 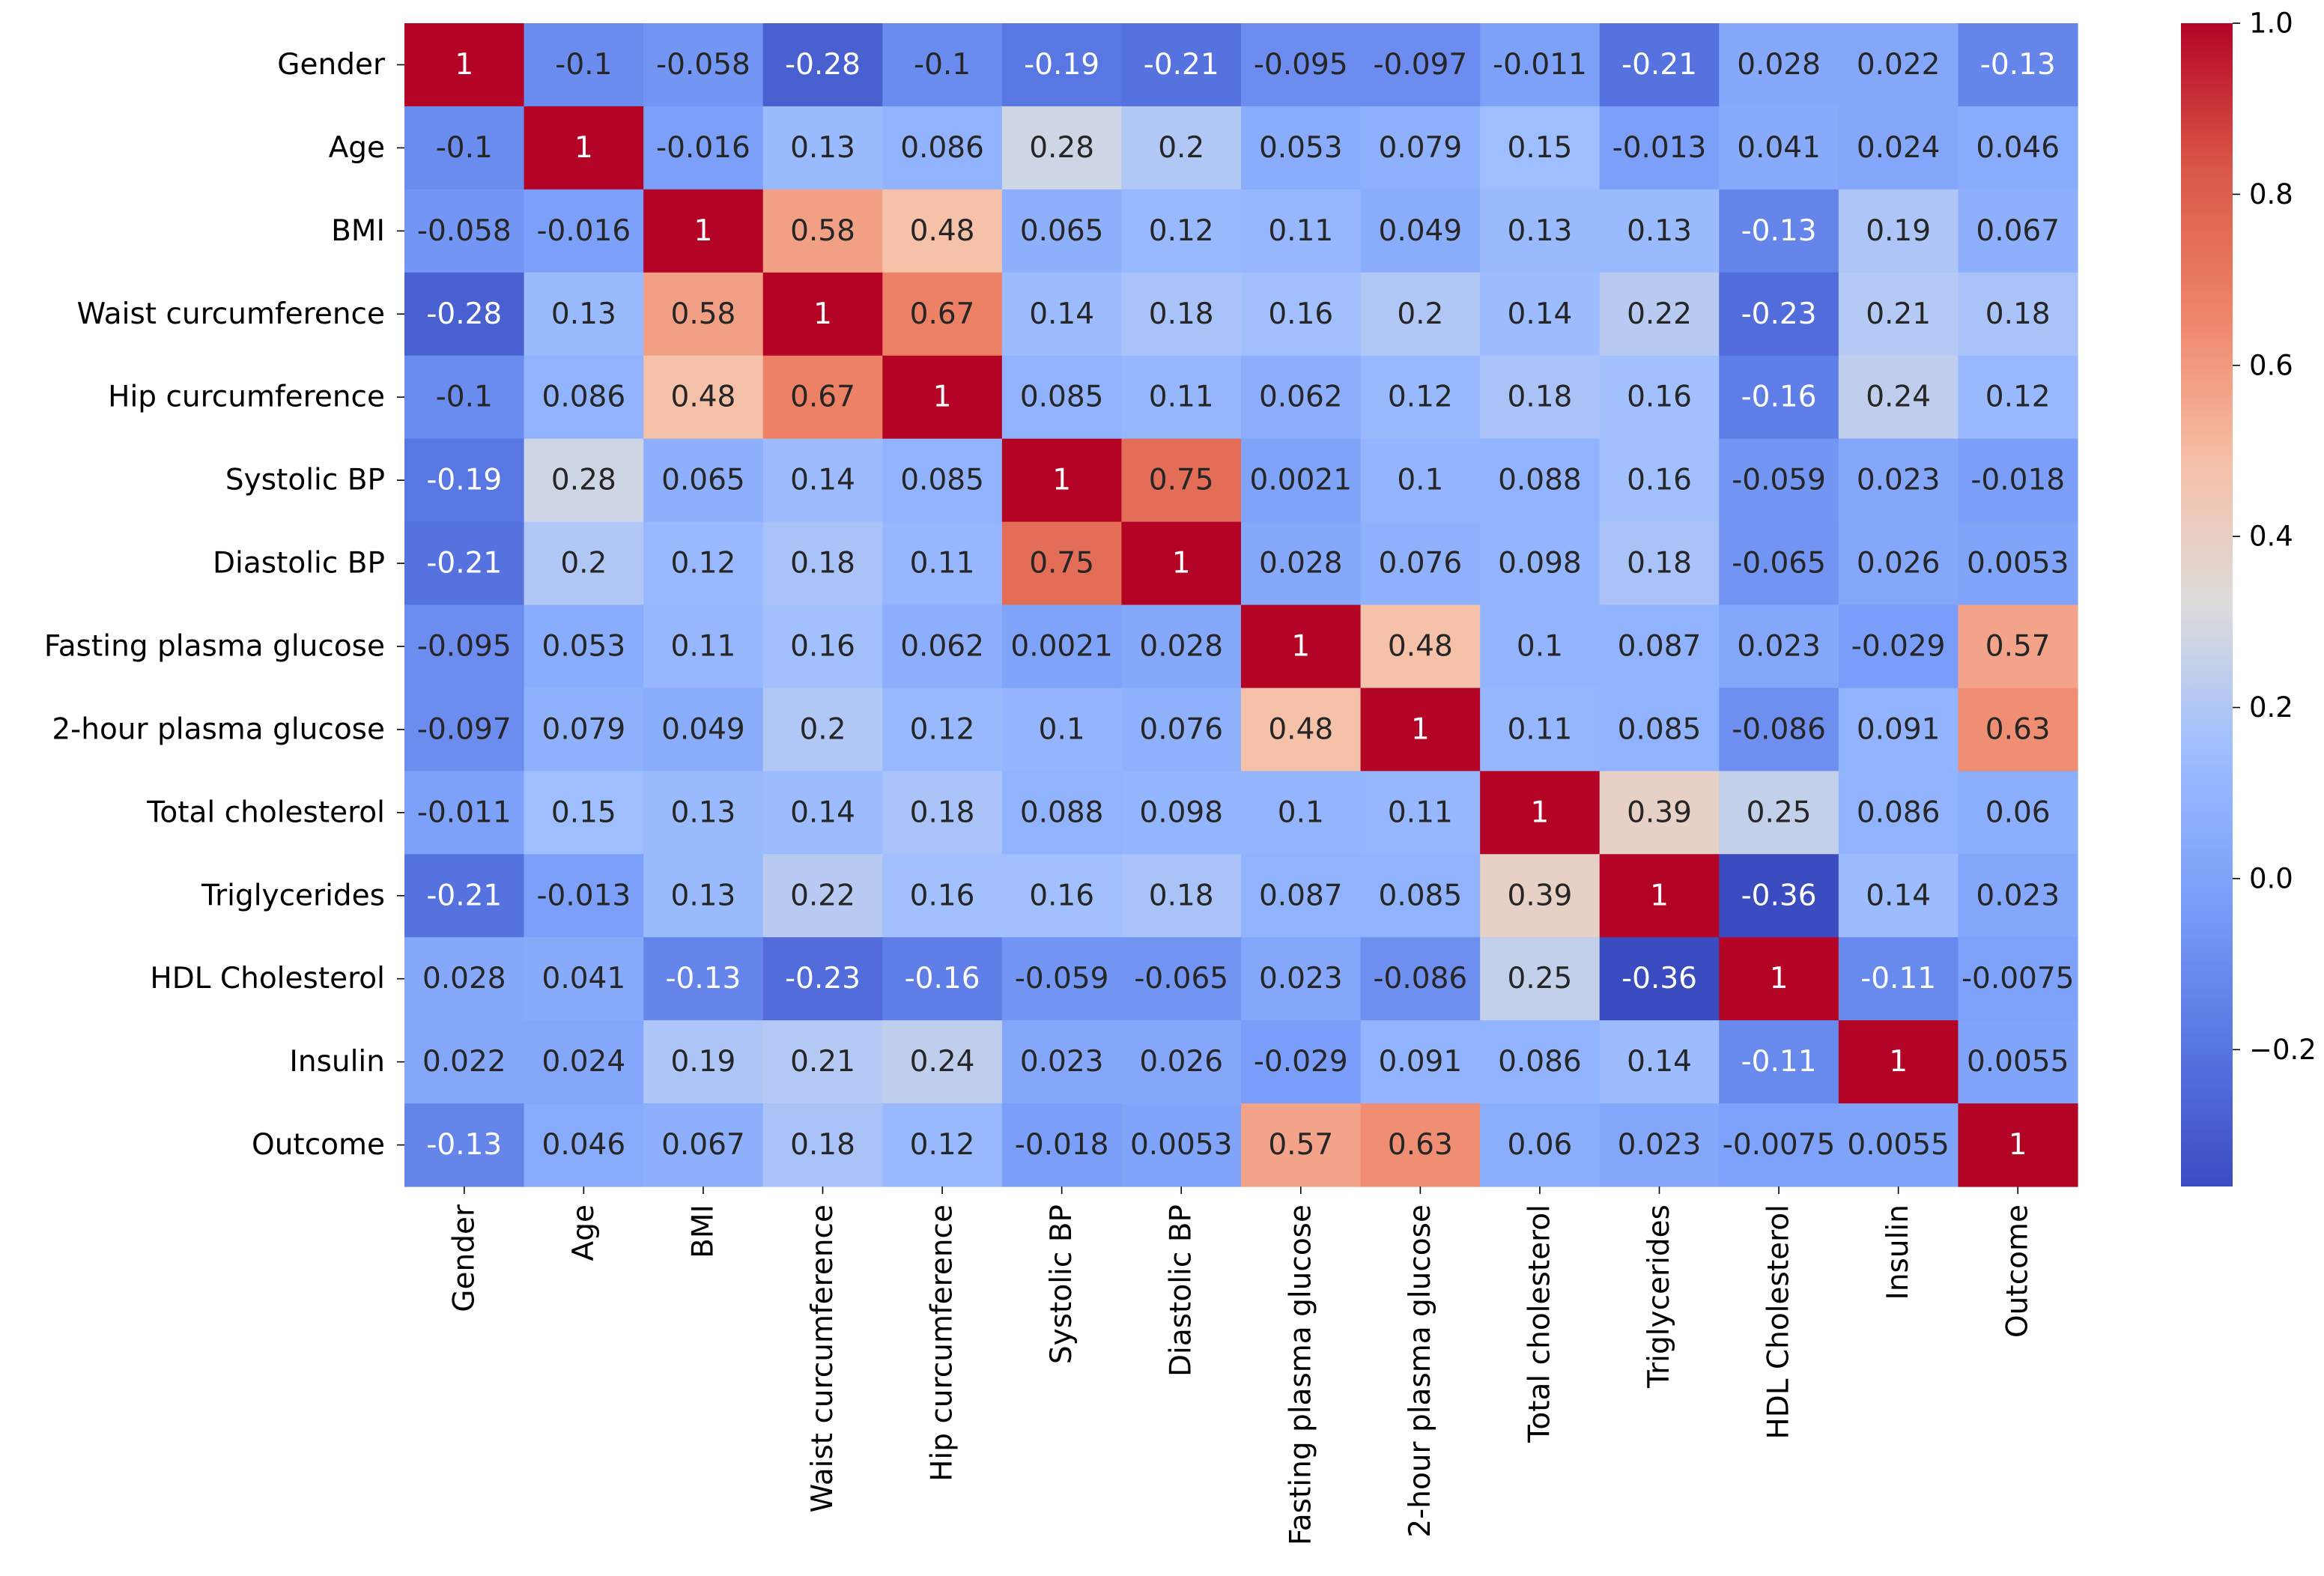 I want to click on cell-value-label: 0.19, so click(x=1899, y=231).